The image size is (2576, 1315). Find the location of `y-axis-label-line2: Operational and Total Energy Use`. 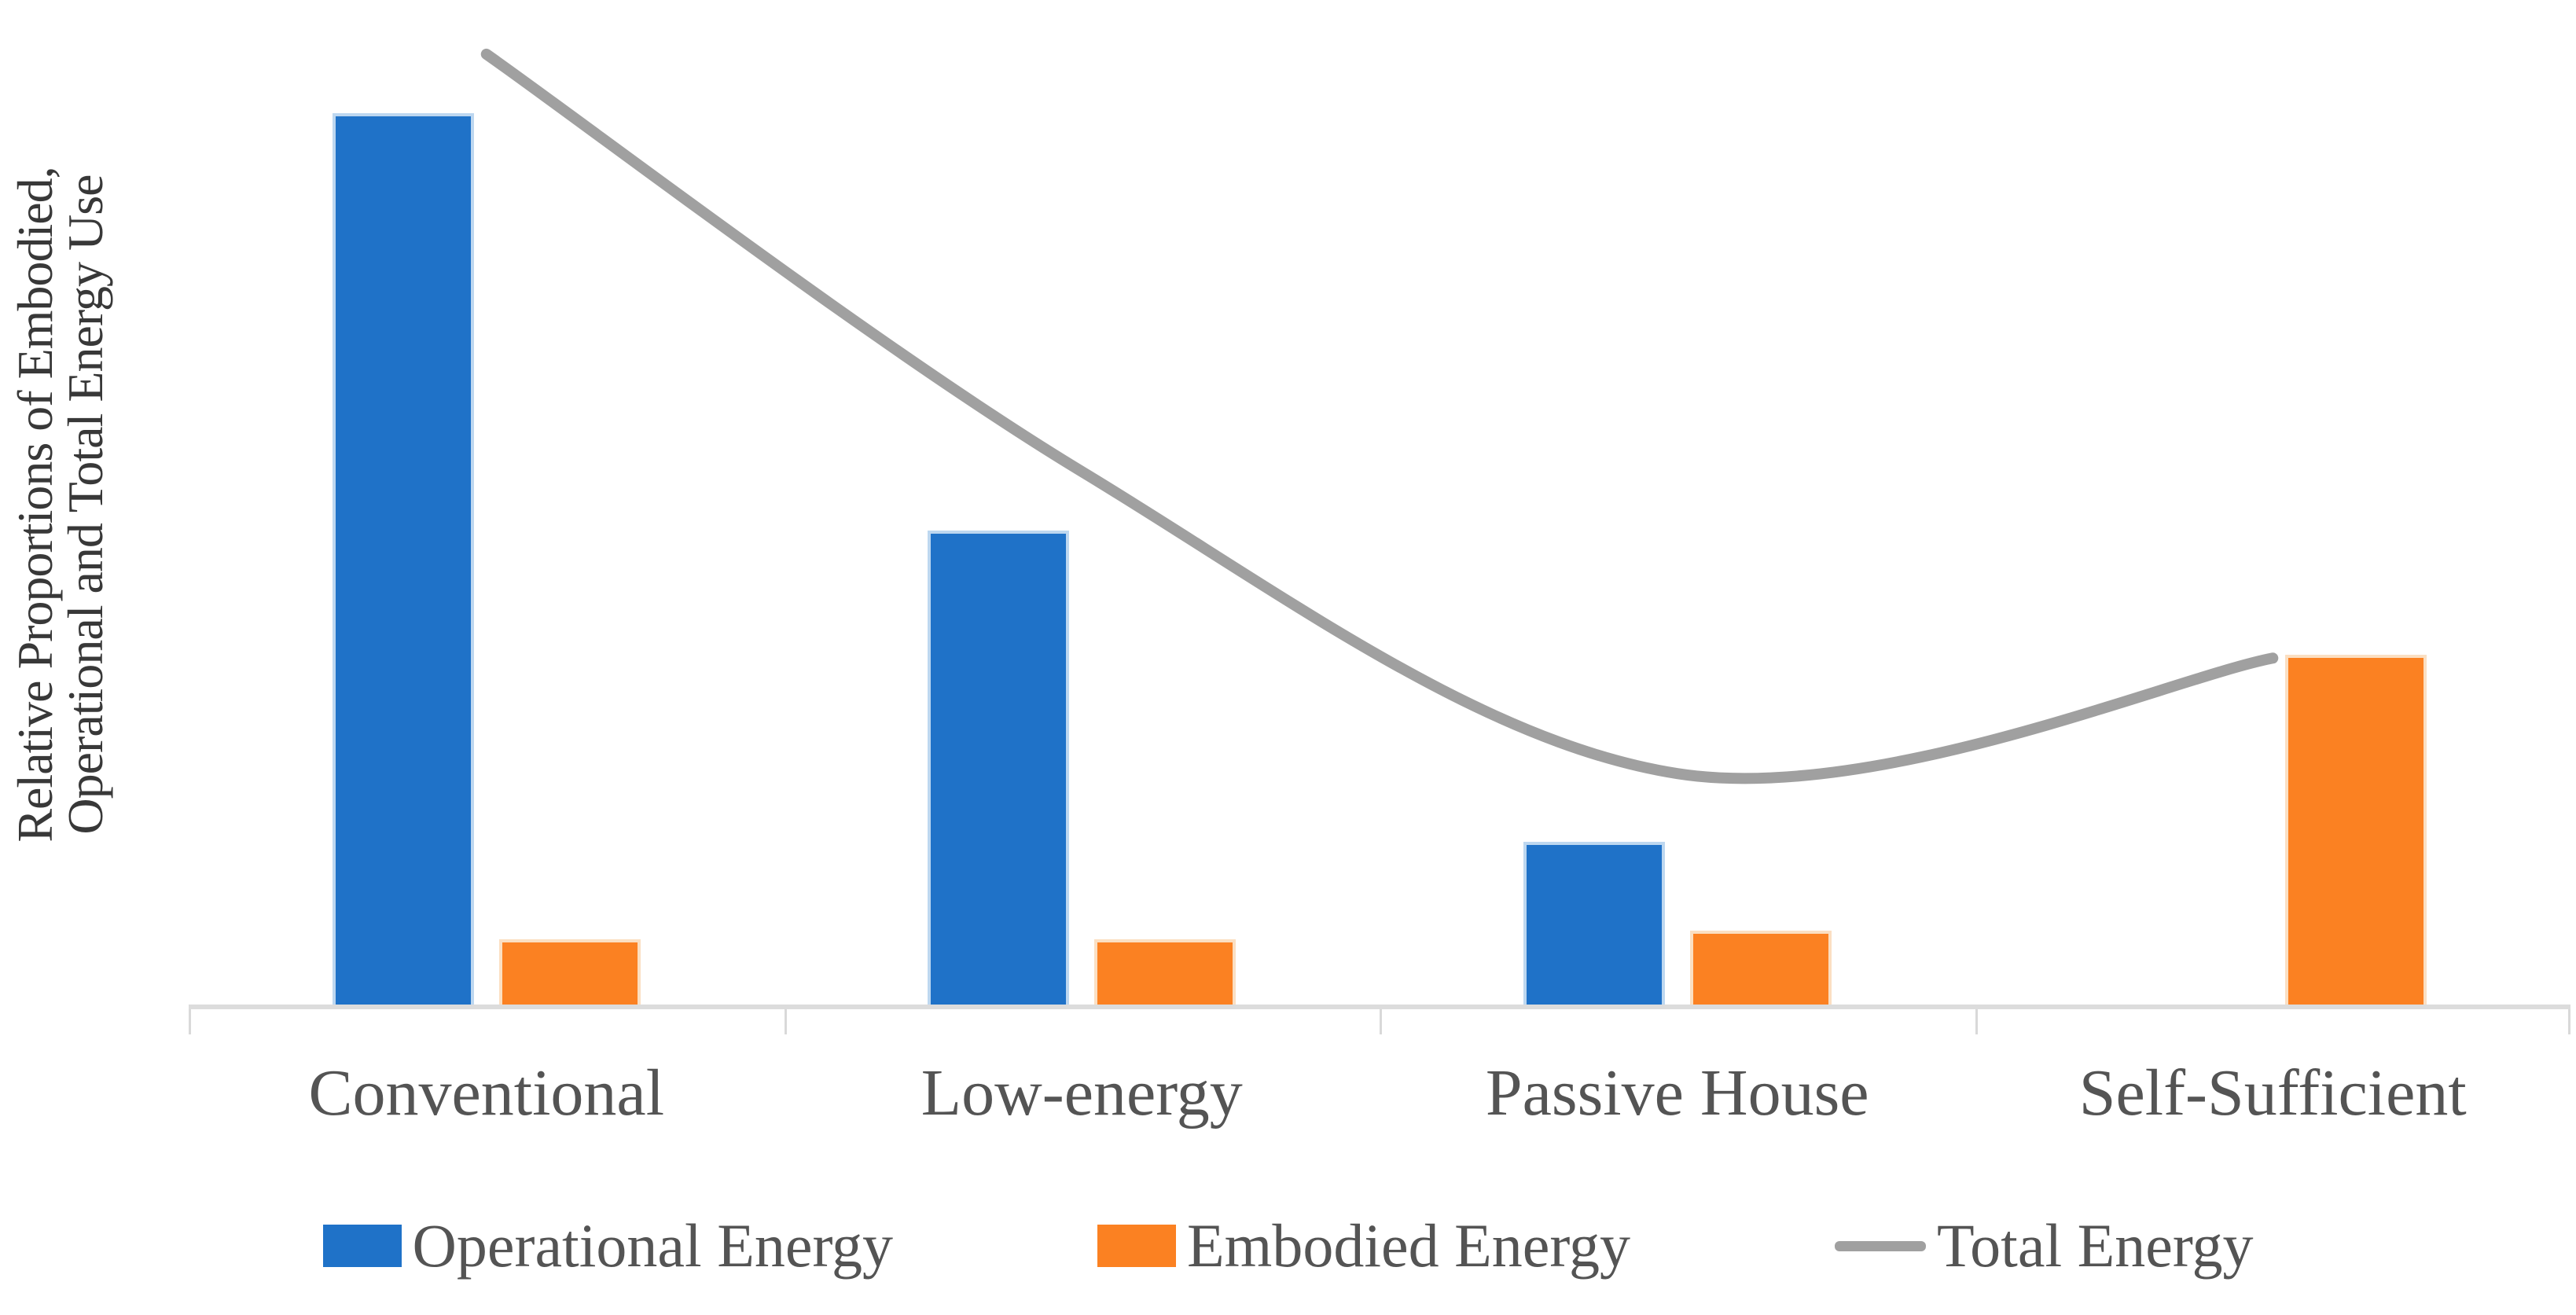

y-axis-label-line2: Operational and Total Energy Use is located at coordinates (85, 505).